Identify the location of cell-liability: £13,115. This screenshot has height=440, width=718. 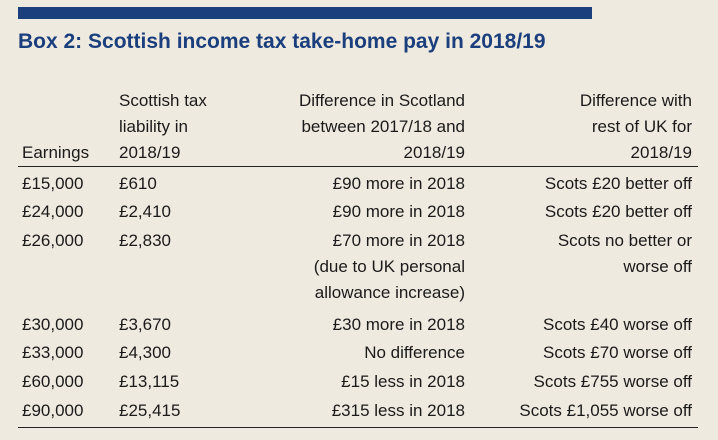
(149, 381).